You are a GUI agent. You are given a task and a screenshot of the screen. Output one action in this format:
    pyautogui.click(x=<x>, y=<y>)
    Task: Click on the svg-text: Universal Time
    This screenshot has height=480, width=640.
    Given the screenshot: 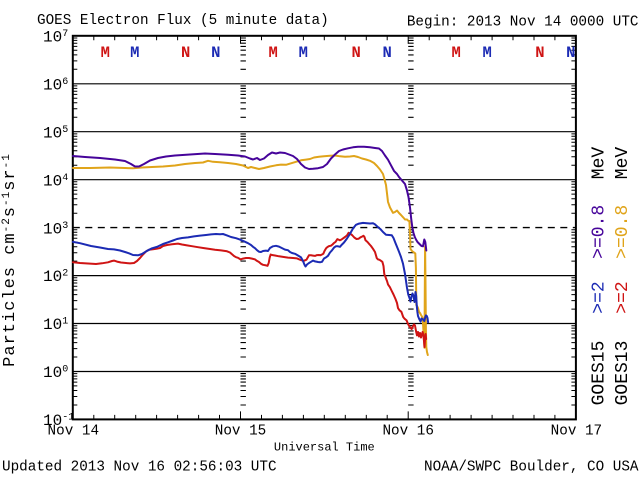 What is the action you would take?
    pyautogui.click(x=324, y=448)
    